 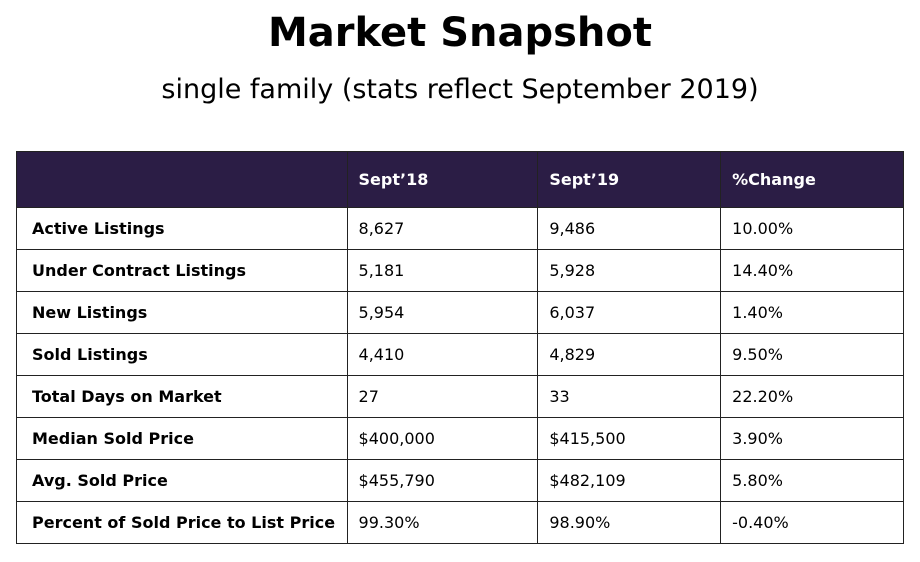 What do you see at coordinates (442, 522) in the screenshot?
I see `sept18-value: 99.30%` at bounding box center [442, 522].